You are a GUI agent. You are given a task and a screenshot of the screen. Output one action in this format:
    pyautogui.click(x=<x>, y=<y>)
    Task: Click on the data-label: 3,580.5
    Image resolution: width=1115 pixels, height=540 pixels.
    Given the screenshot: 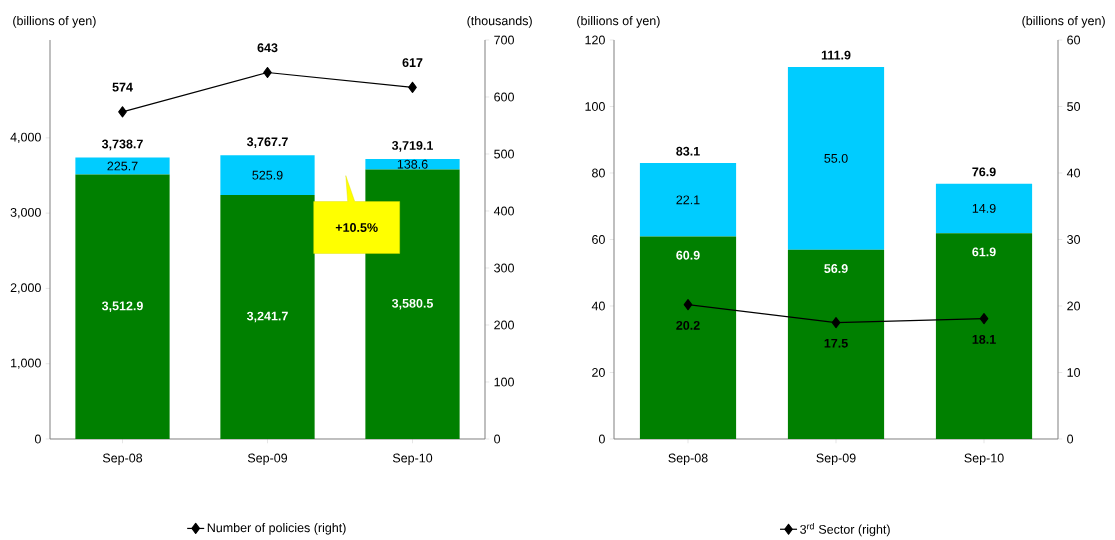 What is the action you would take?
    pyautogui.click(x=412, y=304)
    